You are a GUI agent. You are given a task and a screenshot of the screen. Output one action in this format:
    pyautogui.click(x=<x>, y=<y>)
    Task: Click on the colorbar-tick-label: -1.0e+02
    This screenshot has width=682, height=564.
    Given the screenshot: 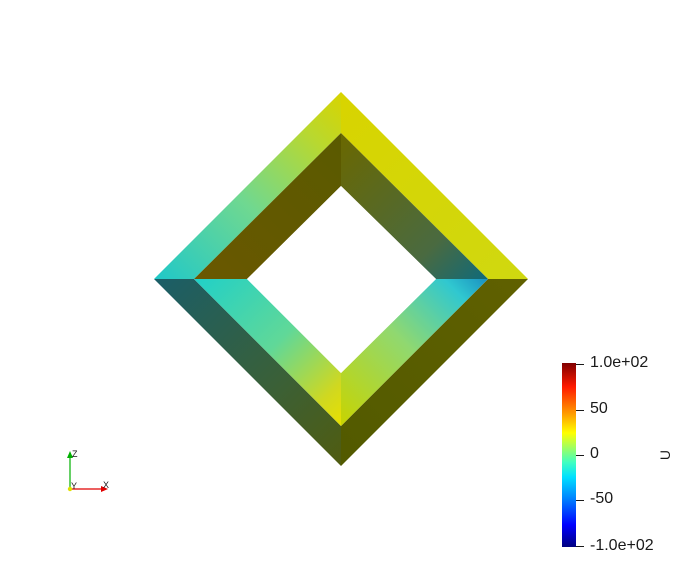 What is the action you would take?
    pyautogui.click(x=622, y=546)
    